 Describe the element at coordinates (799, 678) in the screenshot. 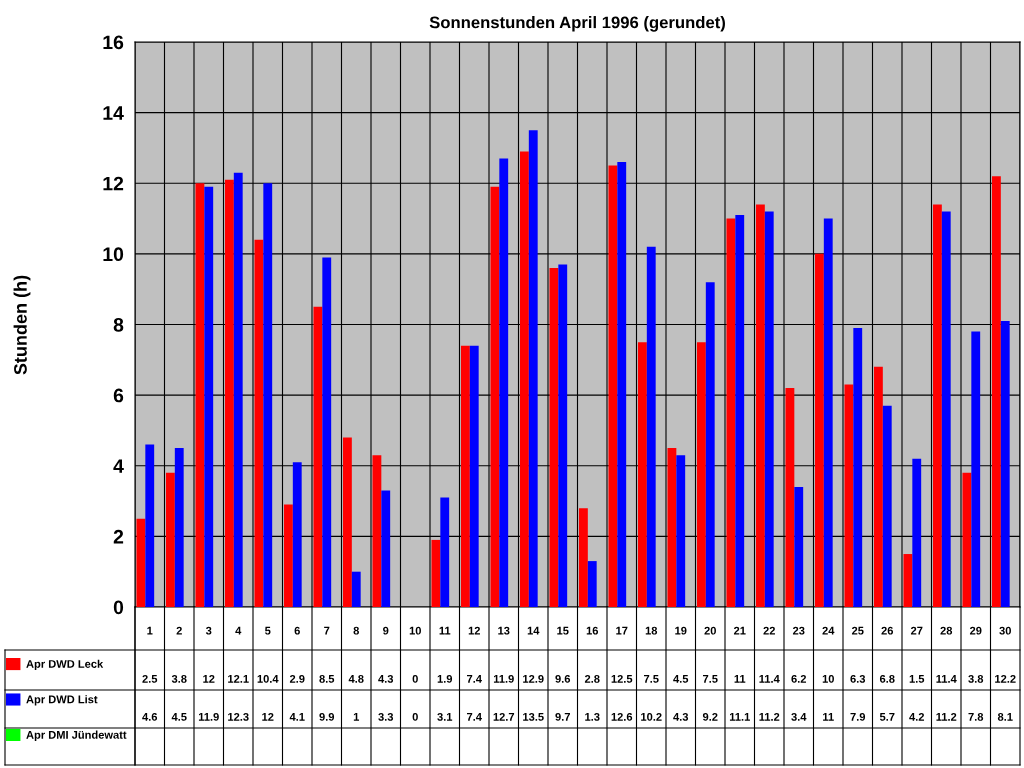

I see `data-label: 6.2` at that location.